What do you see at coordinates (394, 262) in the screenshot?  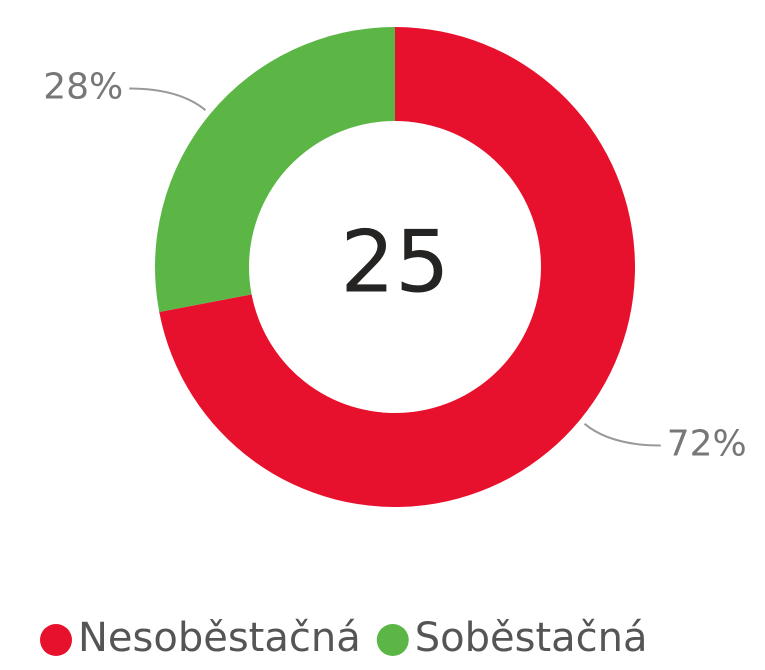 I see `center-label: 25` at bounding box center [394, 262].